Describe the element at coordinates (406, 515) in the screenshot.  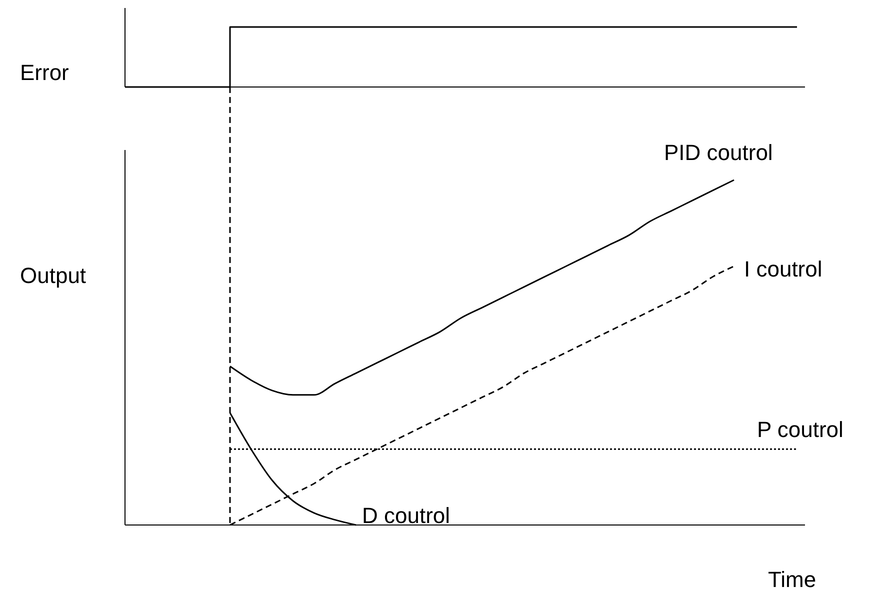
I see `series-label: D coutrol` at that location.